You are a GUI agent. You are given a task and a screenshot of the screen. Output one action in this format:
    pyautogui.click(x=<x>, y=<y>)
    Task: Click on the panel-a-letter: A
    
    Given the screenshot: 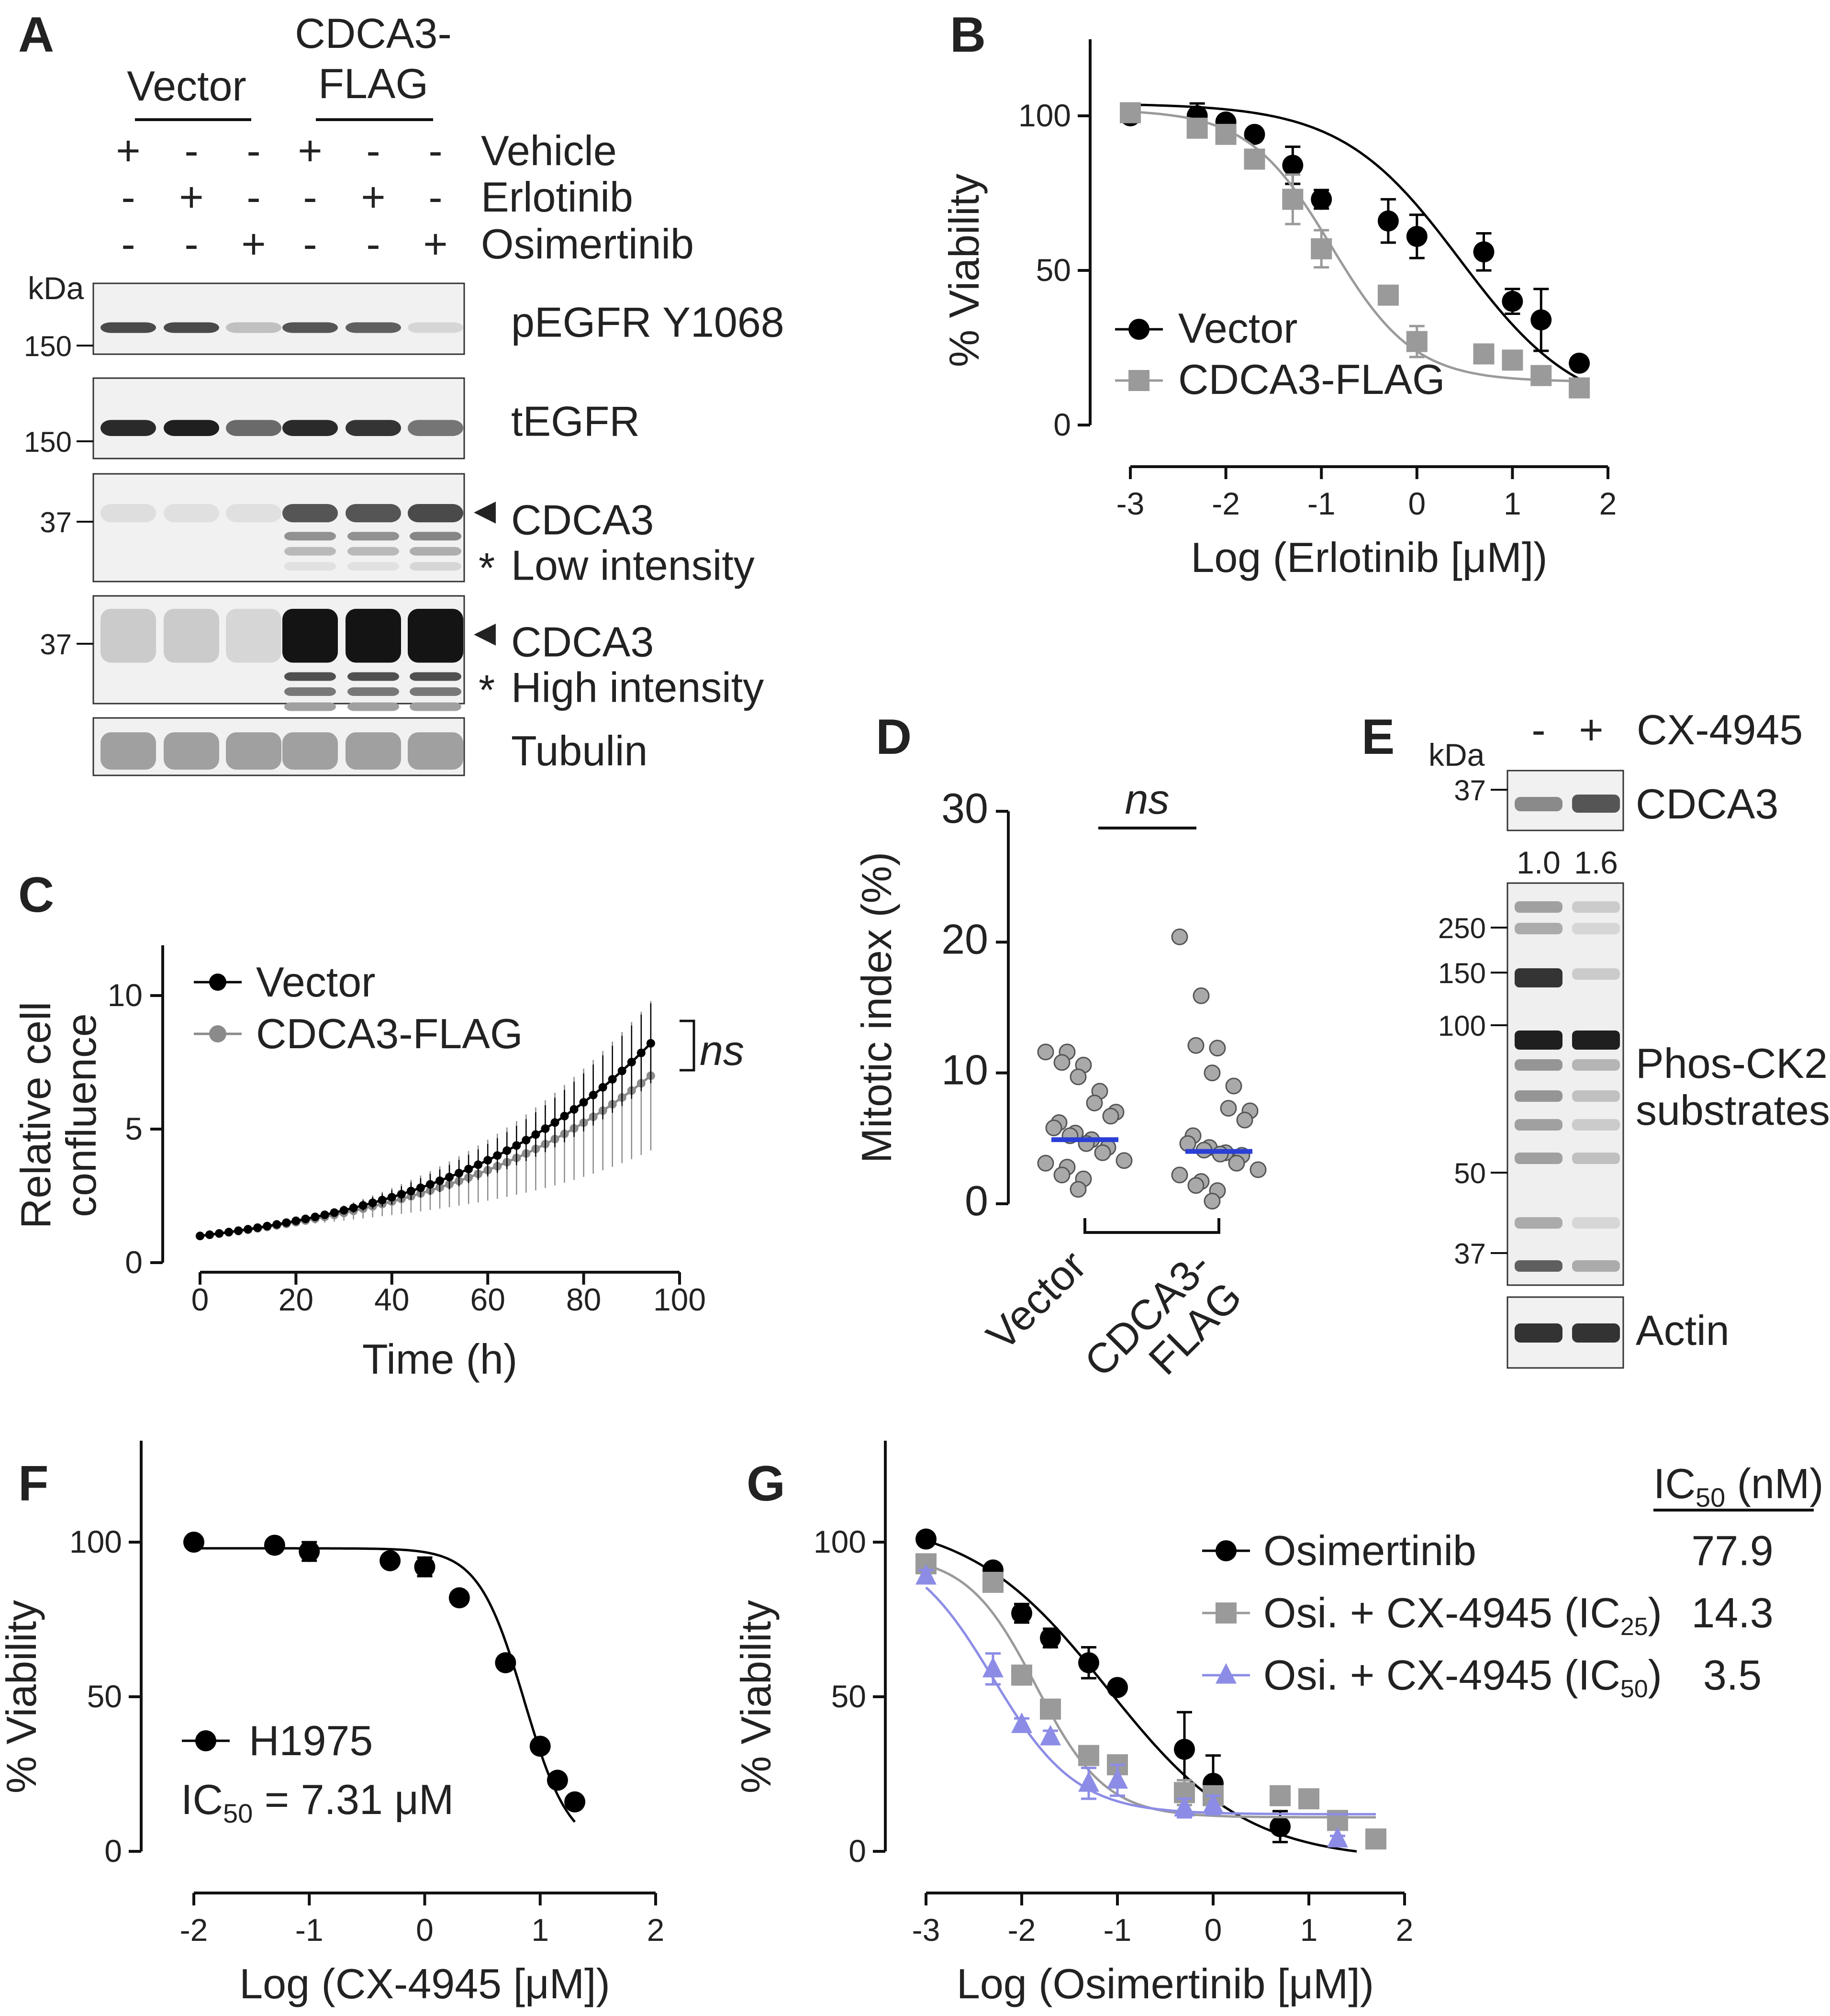 What is the action you would take?
    pyautogui.click(x=36, y=35)
    